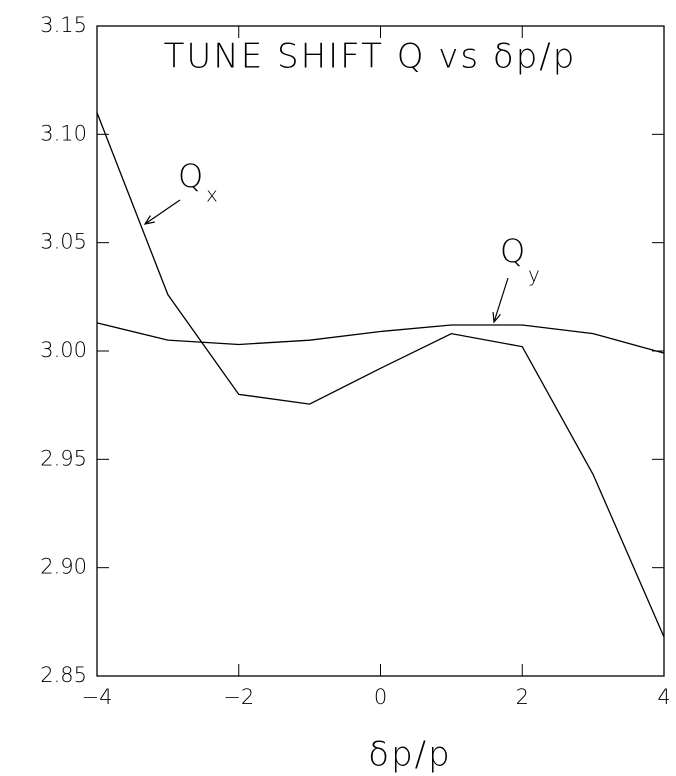 This screenshot has width=676, height=776. I want to click on x-tick-label: 2, so click(522, 697).